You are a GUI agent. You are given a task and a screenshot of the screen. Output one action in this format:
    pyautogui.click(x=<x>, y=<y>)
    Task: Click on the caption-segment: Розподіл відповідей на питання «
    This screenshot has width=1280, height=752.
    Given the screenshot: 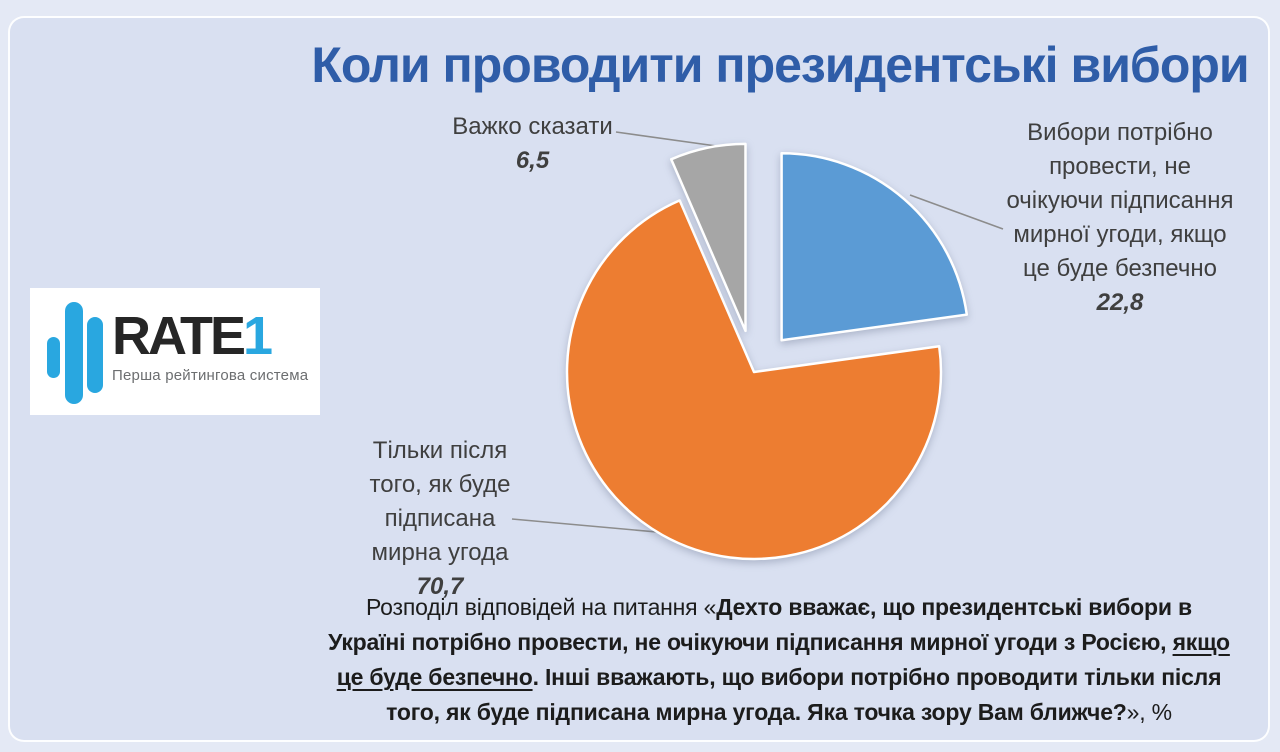 What is the action you would take?
    pyautogui.click(x=541, y=607)
    